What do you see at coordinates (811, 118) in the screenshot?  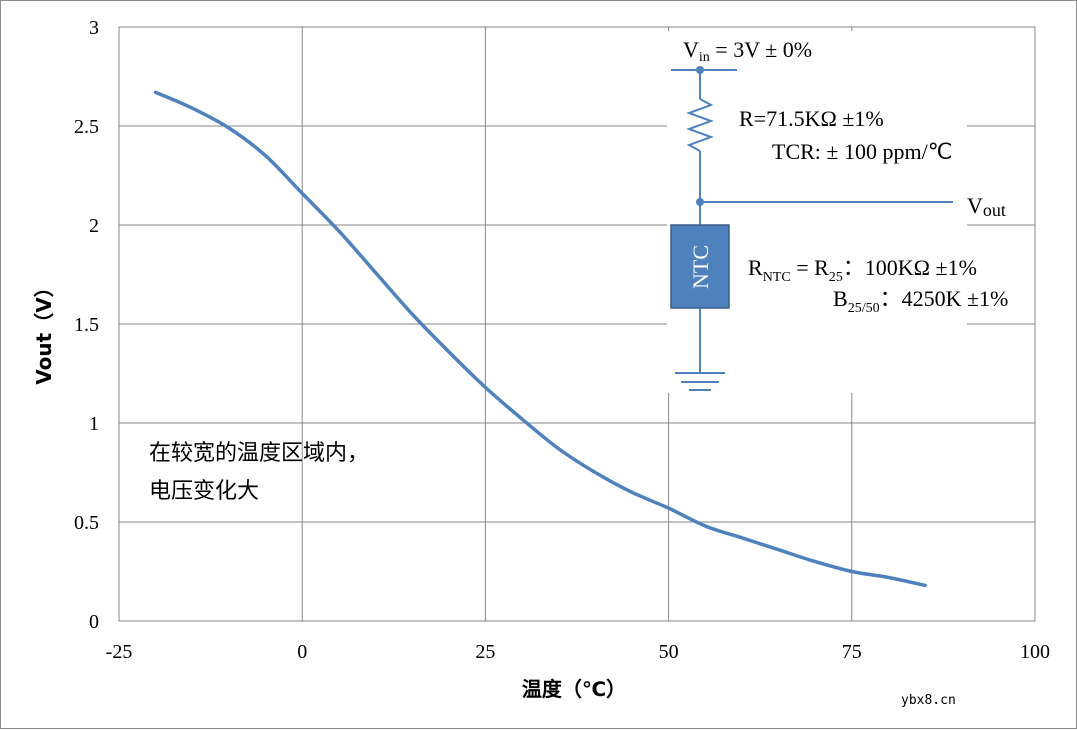 I see `resistor-label: R=71.5KΩ ±1%` at bounding box center [811, 118].